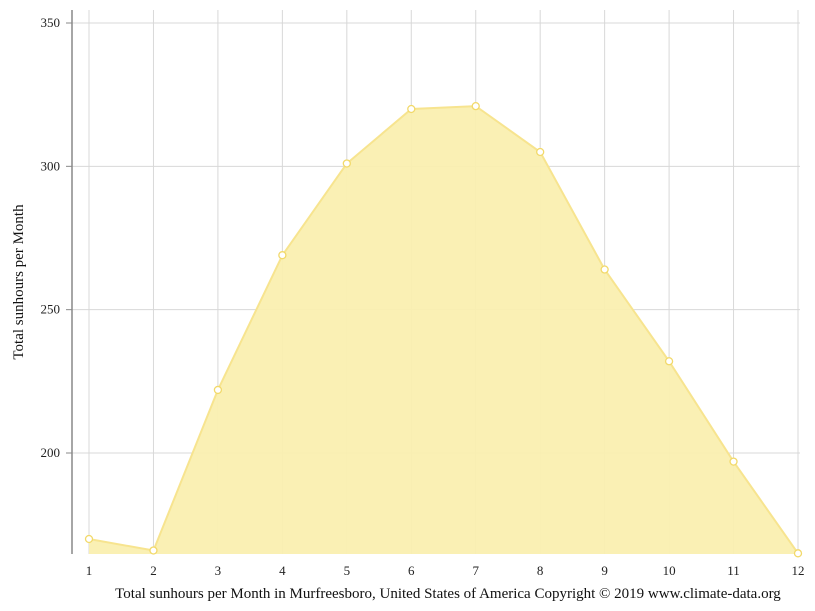 Image resolution: width=815 pixels, height=611 pixels. Describe the element at coordinates (411, 570) in the screenshot. I see `tick-label-x-6: 6` at that location.